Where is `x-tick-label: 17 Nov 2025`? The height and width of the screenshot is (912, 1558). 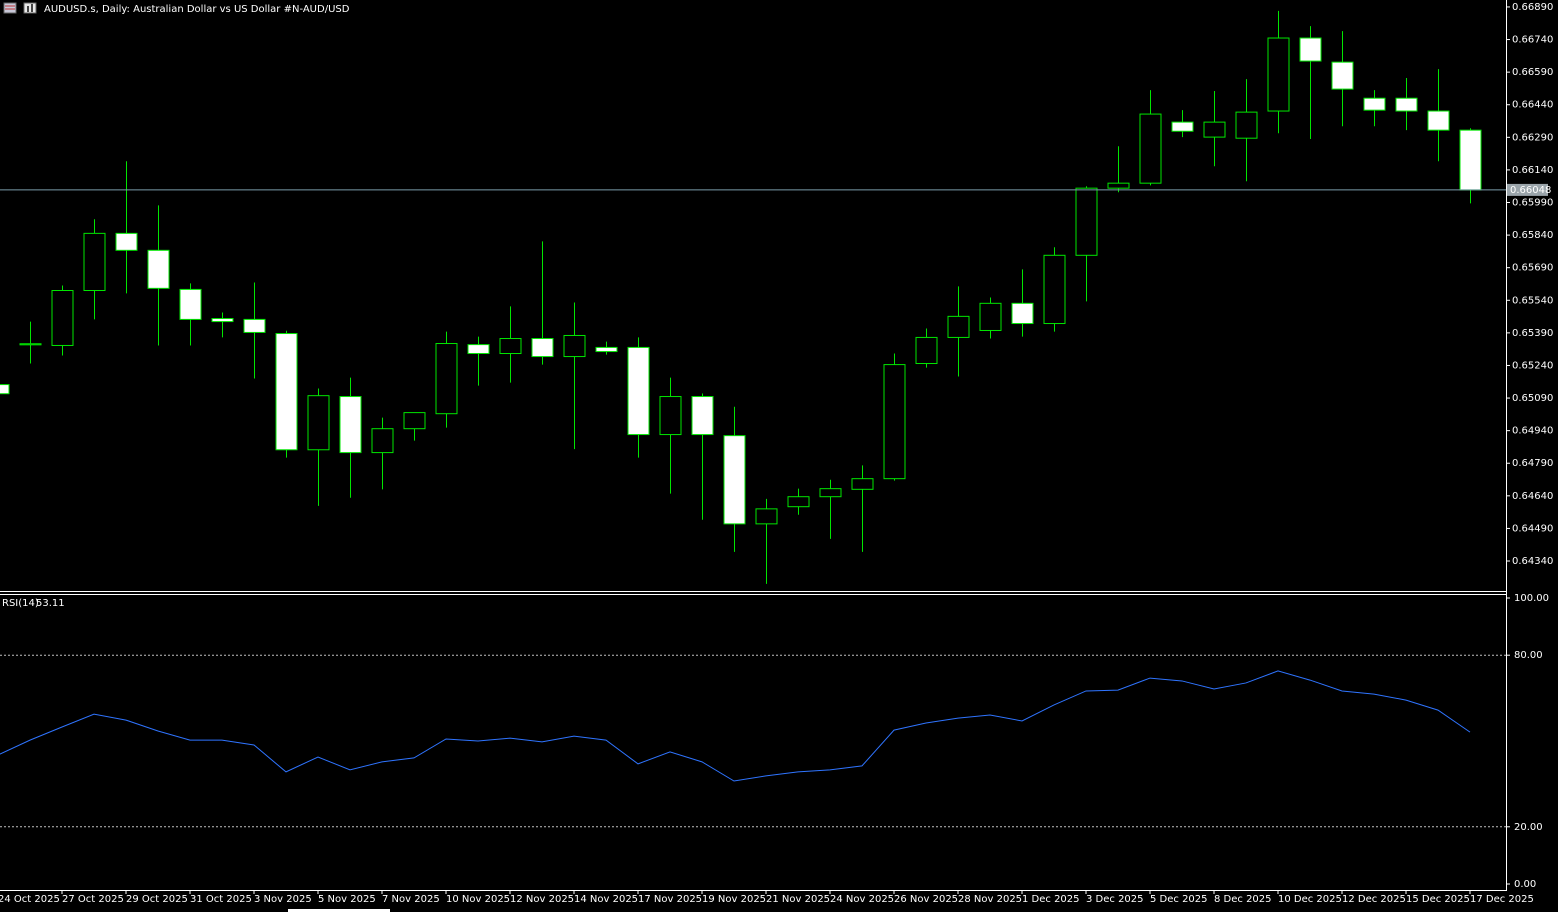
x-tick-label: 17 Nov 2025 is located at coordinates (670, 899).